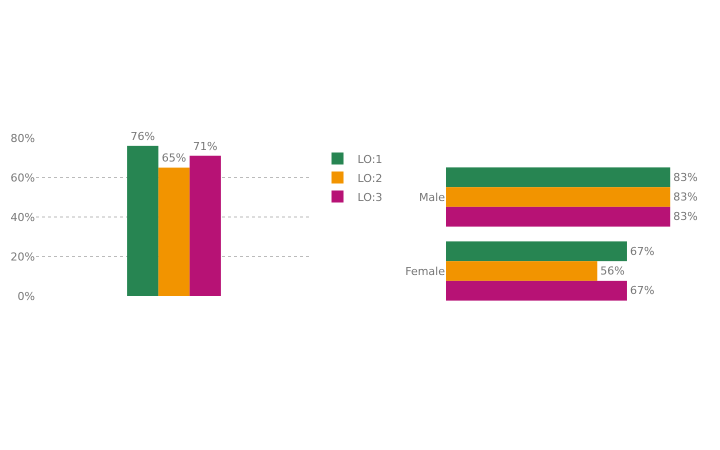 Image resolution: width=720 pixels, height=450 pixels. Describe the element at coordinates (22, 177) in the screenshot. I see `y-tick-label: 60%` at that location.